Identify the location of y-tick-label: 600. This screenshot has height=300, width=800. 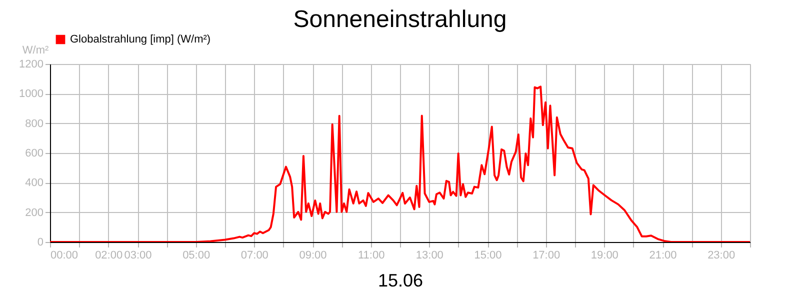
(34, 154).